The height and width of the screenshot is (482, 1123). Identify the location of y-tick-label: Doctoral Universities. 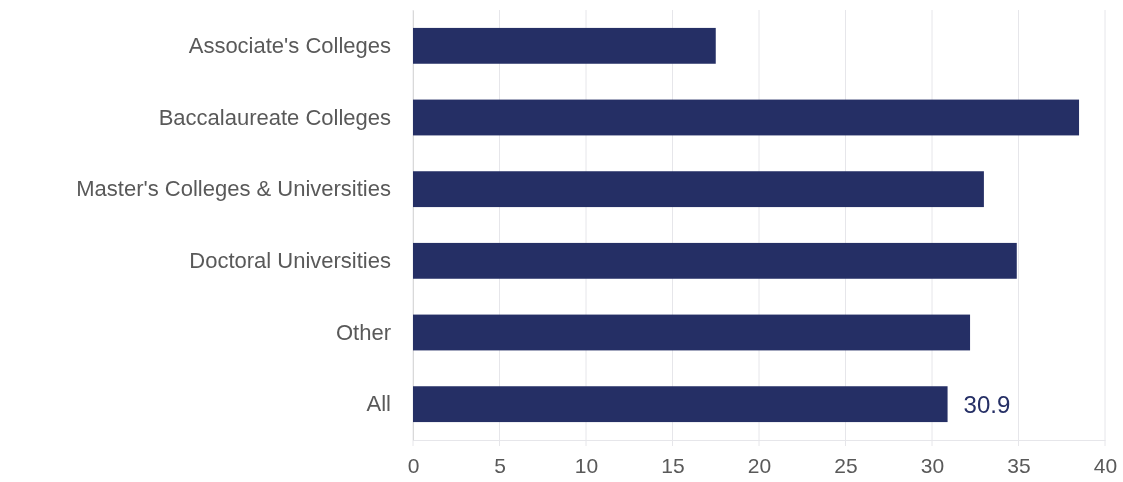
(290, 260).